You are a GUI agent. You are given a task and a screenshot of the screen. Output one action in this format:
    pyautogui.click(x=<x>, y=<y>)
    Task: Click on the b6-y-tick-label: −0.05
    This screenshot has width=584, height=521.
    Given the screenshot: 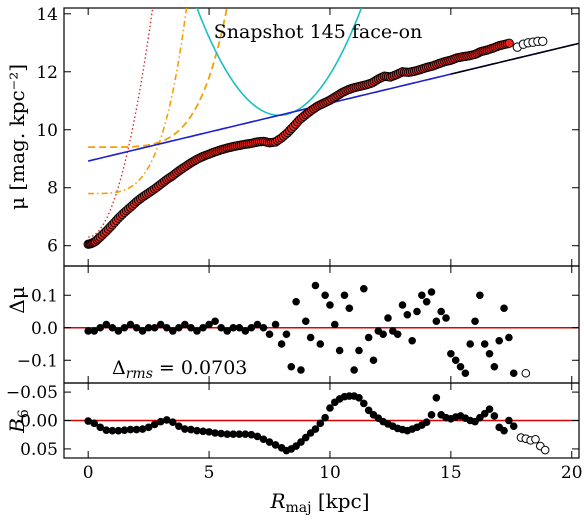 What is the action you would take?
    pyautogui.click(x=32, y=393)
    